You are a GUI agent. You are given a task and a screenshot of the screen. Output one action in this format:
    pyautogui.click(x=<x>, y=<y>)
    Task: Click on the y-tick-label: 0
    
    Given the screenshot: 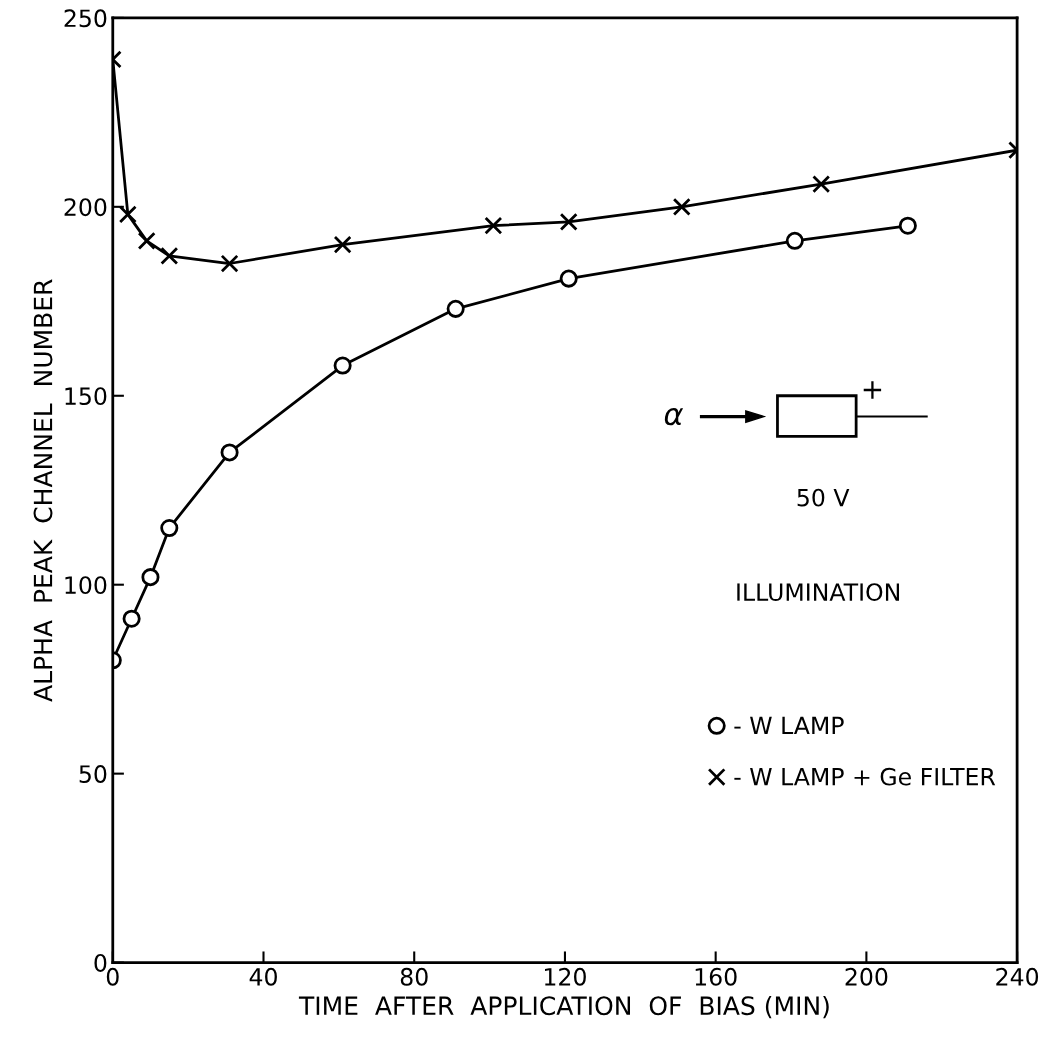 What is the action you would take?
    pyautogui.click(x=100, y=963)
    